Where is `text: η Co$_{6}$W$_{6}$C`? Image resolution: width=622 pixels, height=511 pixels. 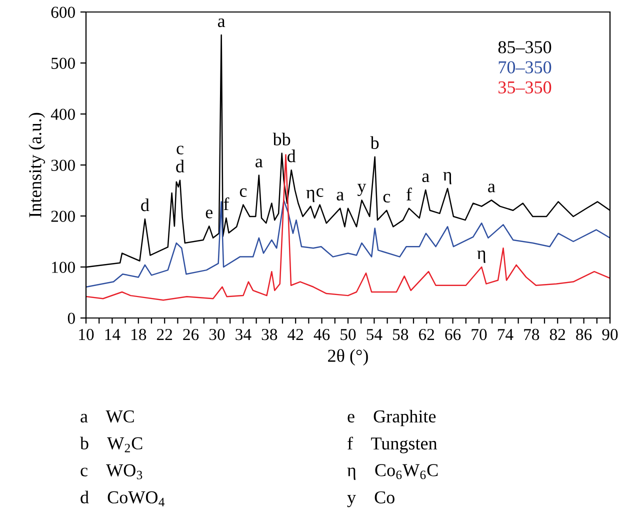 text: η Co$_{6}$W$_{6}$C is located at coordinates (392, 472).